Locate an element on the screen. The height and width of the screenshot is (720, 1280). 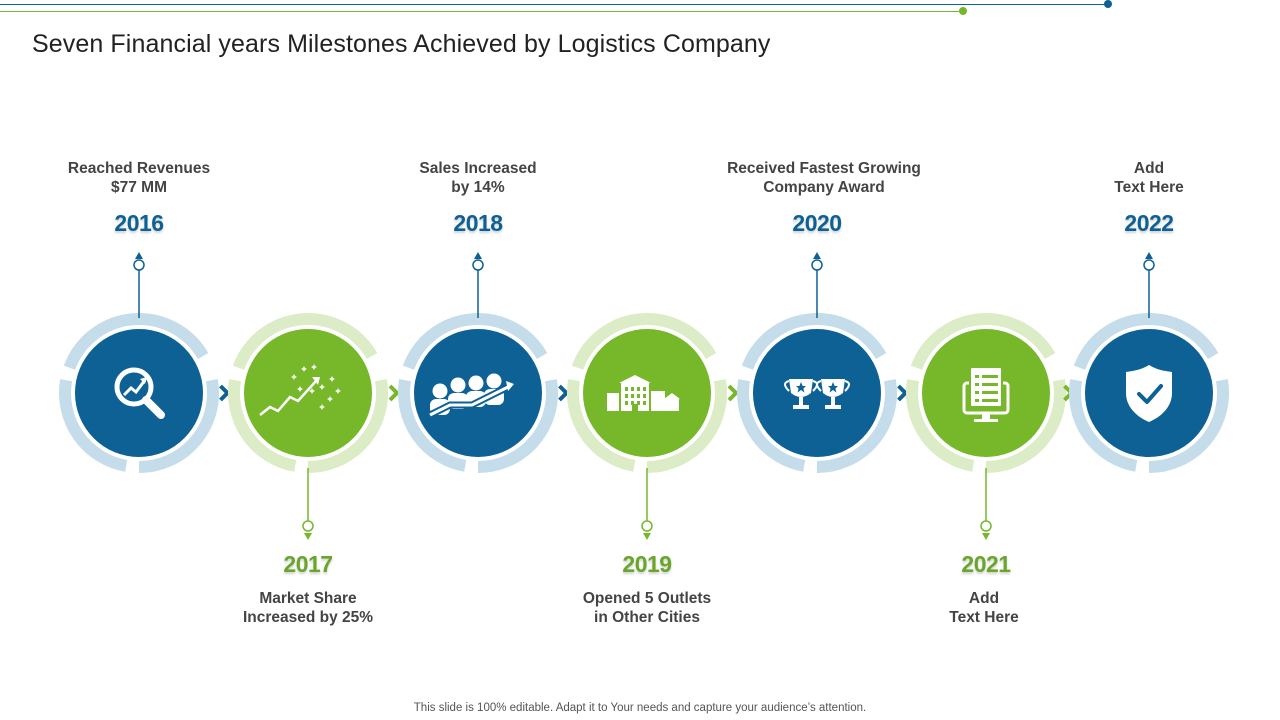
milestone-2016-marker-chevron is located at coordinates (139, 255).